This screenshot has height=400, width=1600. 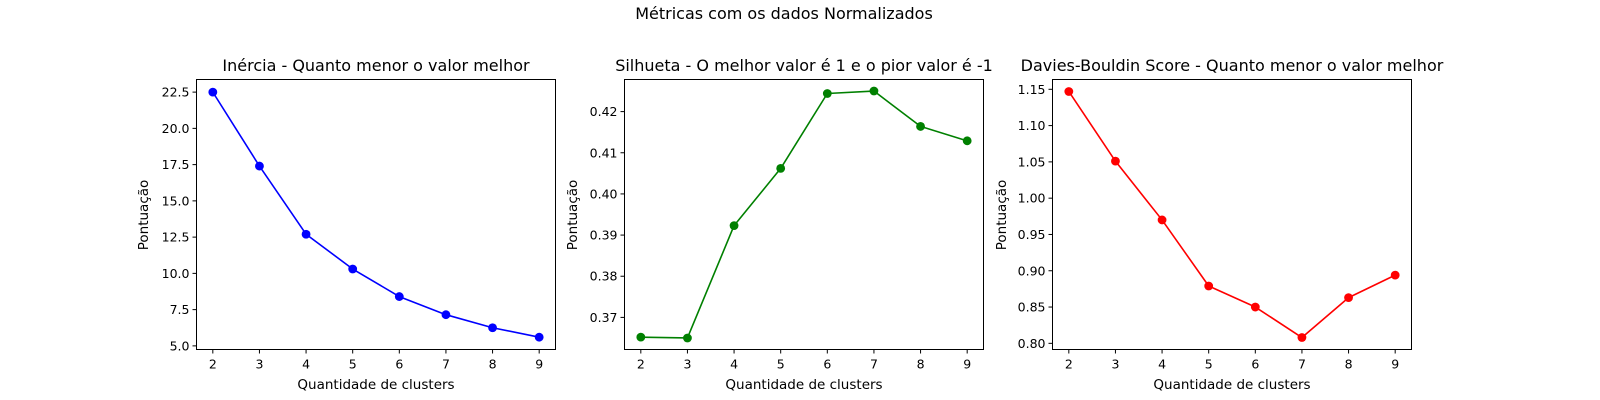 What do you see at coordinates (179, 219) in the screenshot?
I see `inertia-plot-y-ticks: 5.0 7.5 10.0 12.5 15.0 17.5 20.0 22.5` at bounding box center [179, 219].